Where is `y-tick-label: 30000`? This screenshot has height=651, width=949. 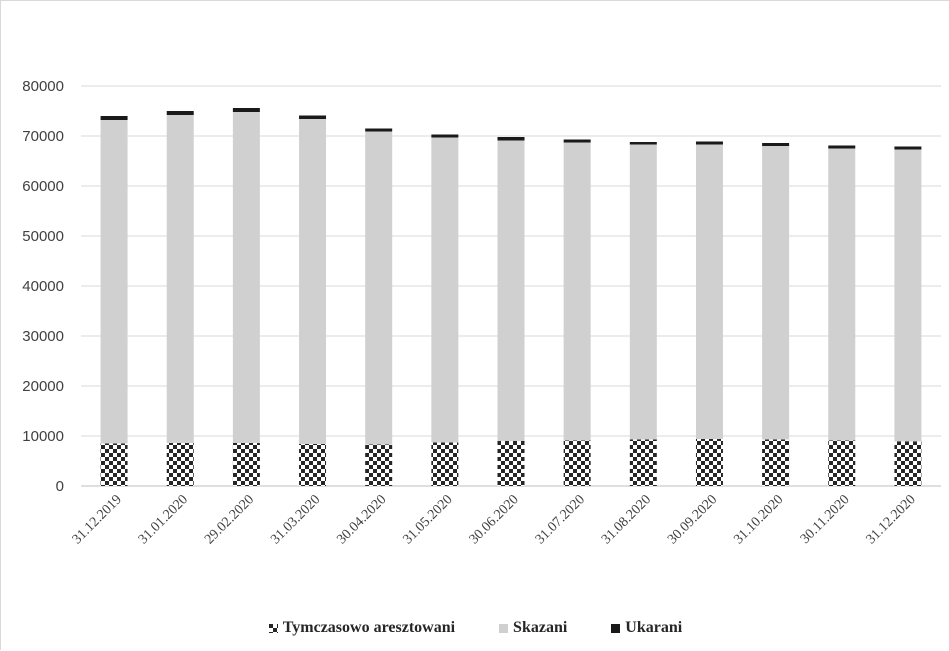
y-tick-label: 30000 is located at coordinates (43, 336).